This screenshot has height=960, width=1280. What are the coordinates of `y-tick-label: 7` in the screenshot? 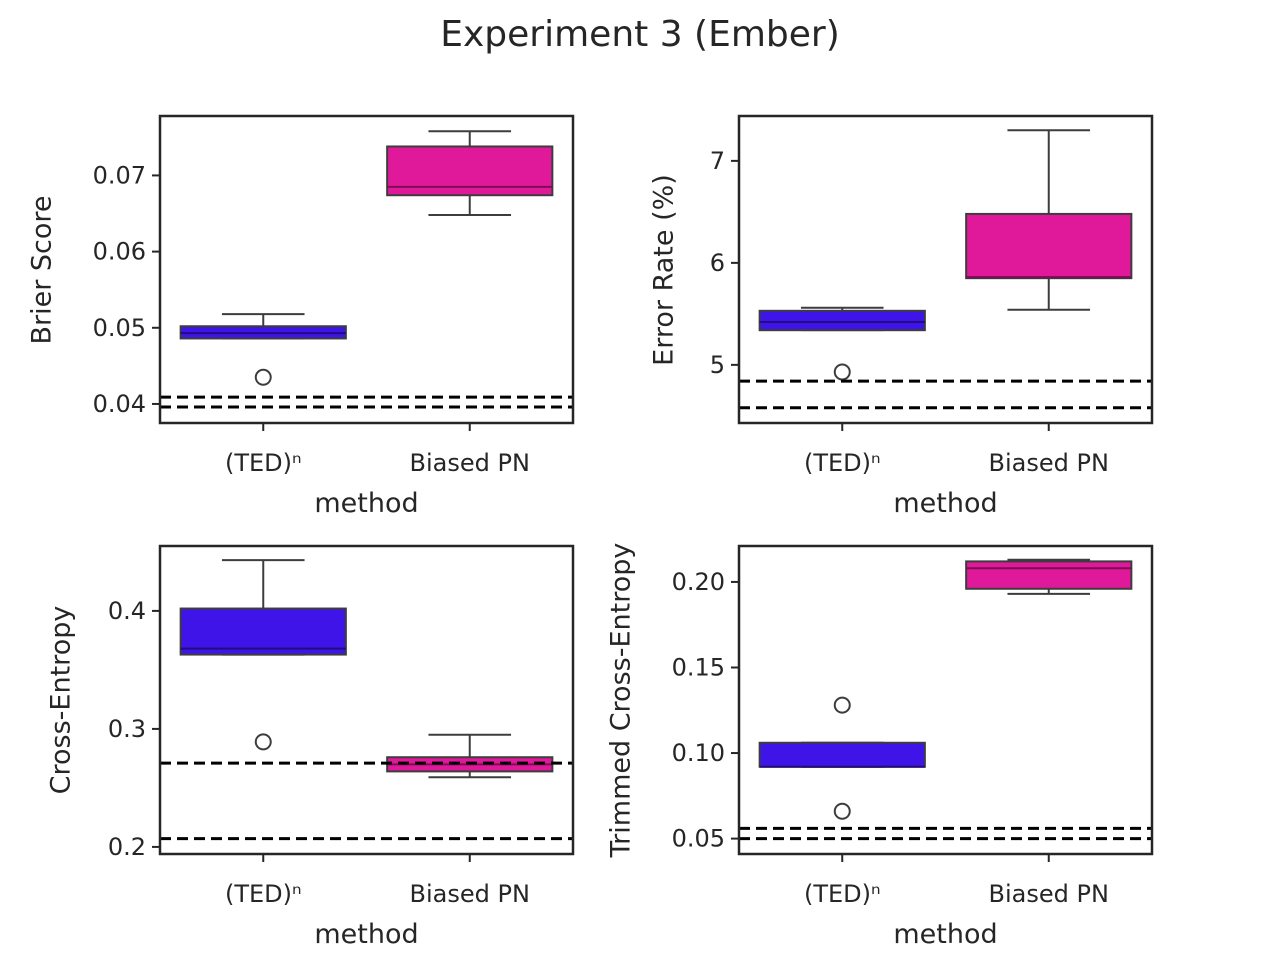 It's located at (717, 161).